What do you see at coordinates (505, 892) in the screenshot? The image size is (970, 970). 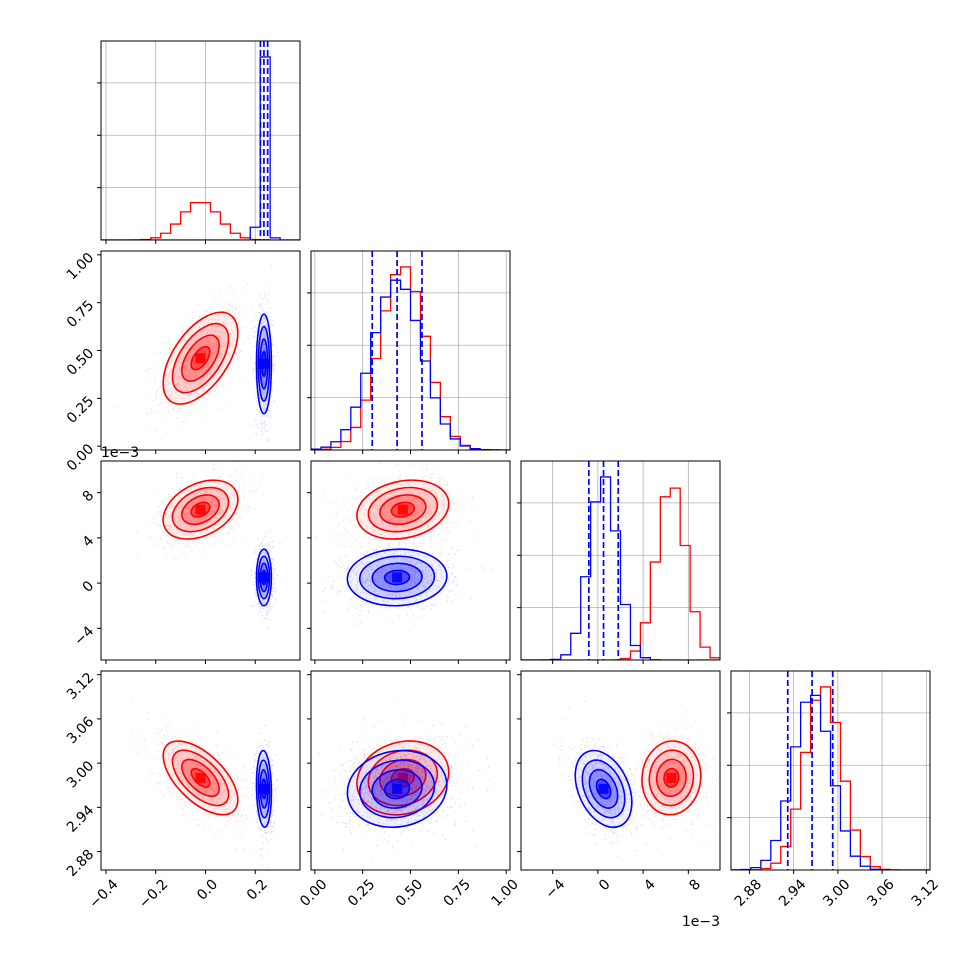 I see `x-tick-label: 1.00` at bounding box center [505, 892].